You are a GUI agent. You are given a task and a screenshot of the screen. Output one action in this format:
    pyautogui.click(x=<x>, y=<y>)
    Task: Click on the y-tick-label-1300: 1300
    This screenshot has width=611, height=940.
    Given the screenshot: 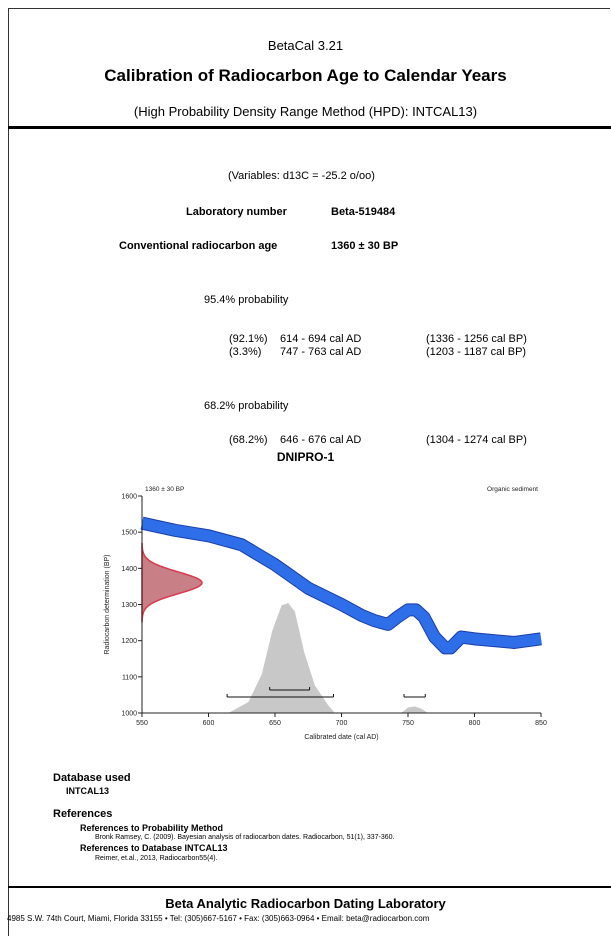 What is the action you would take?
    pyautogui.click(x=129, y=605)
    